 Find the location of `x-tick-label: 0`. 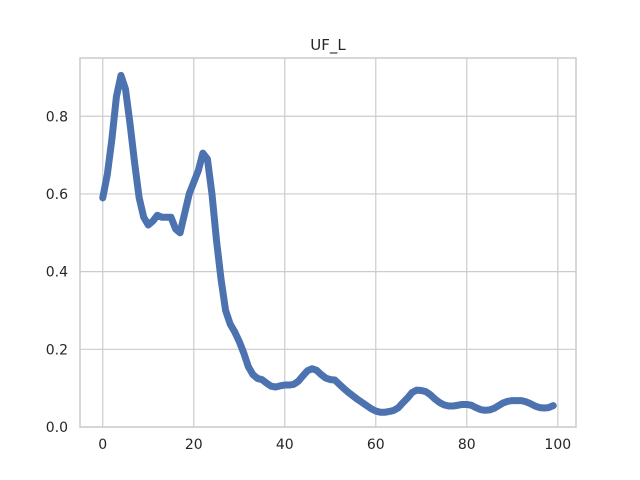

x-tick-label: 0 is located at coordinates (102, 445).